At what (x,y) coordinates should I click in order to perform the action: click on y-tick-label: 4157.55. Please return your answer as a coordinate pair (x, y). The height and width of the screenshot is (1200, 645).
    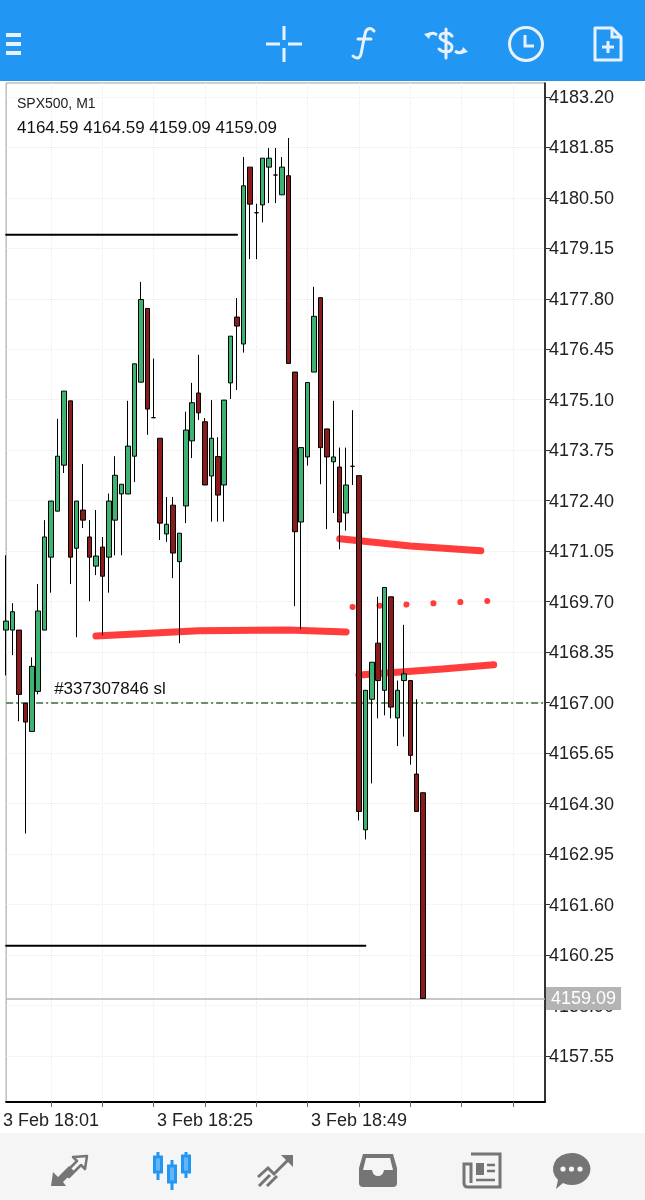
    Looking at the image, I should click on (582, 1056).